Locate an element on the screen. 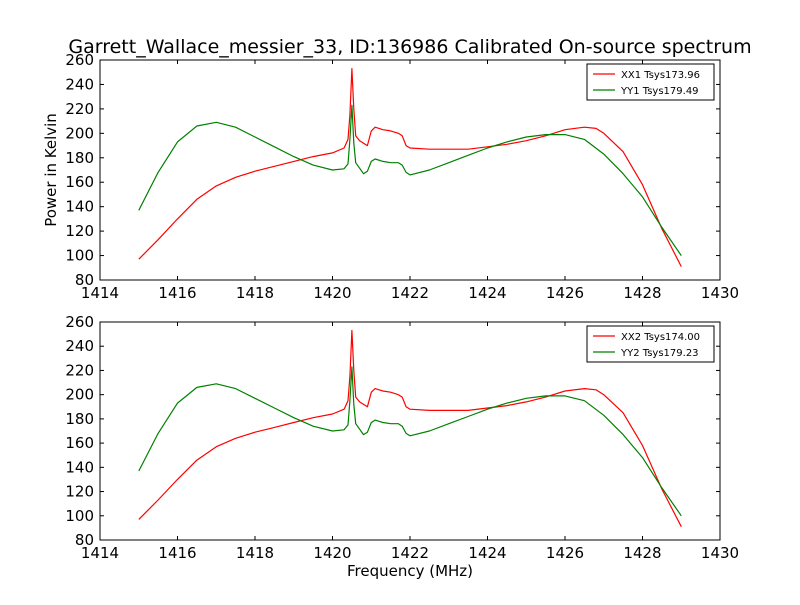 Image resolution: width=800 pixels, height=605 pixels. legend: XX1 Tsys173.96 YY1 Tsys179.49 is located at coordinates (650, 82).